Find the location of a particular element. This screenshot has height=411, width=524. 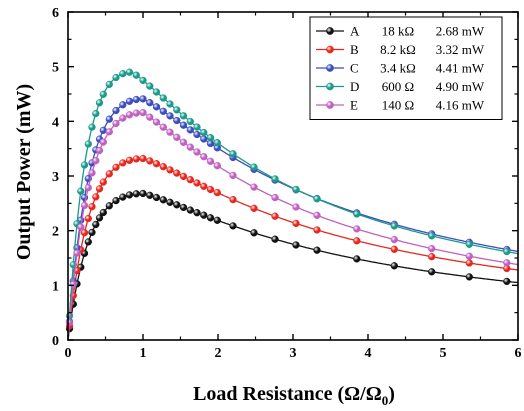

x-axis-title-main: Load Resistance (Ω/Ω is located at coordinates (287, 394).